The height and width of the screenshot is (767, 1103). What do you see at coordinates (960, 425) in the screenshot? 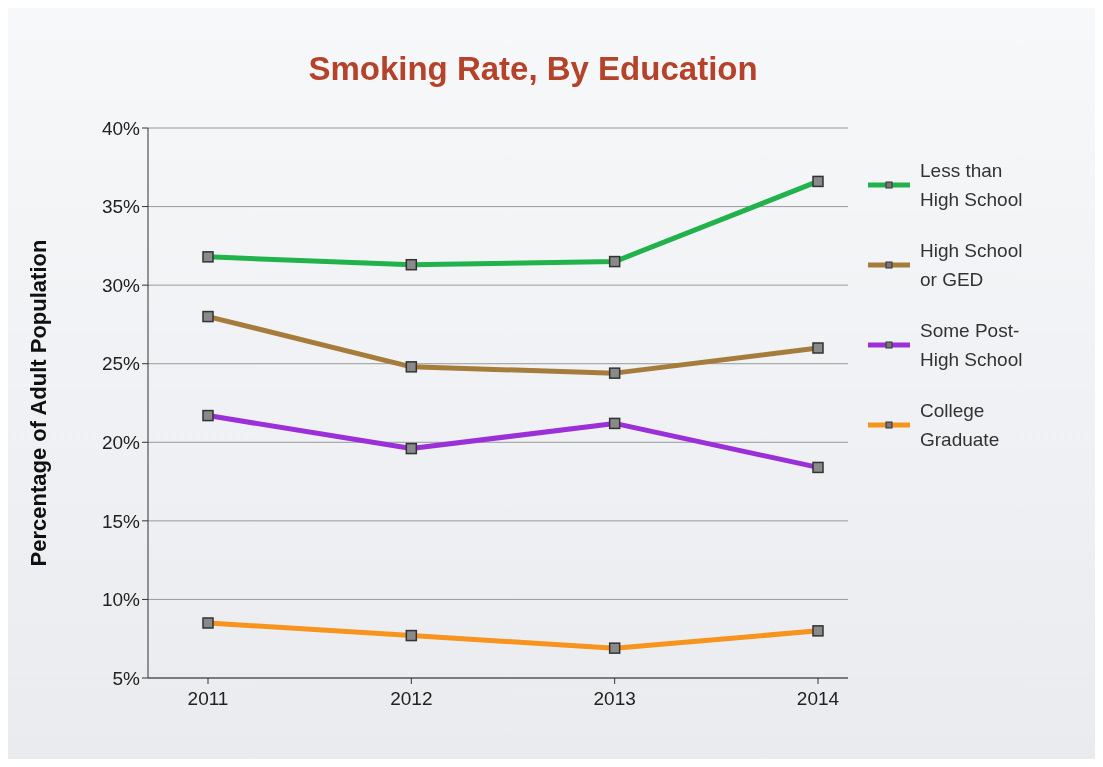
I see `legend-label: College Graduate` at bounding box center [960, 425].